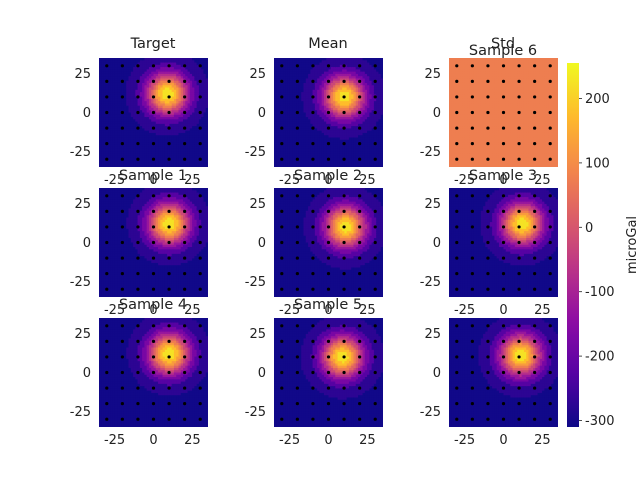 Image resolution: width=640 pixels, height=480 pixels. I want to click on x-tick-label: 0, so click(153, 440).